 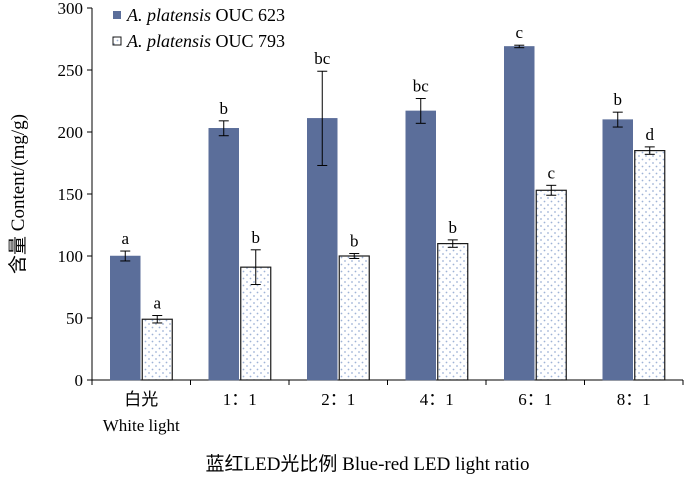 What do you see at coordinates (71, 194) in the screenshot?
I see `y-tick-label: 150` at bounding box center [71, 194].